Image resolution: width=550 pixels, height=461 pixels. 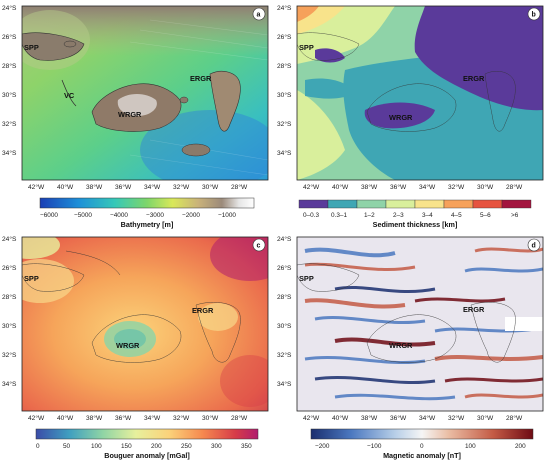 I want to click on no-data-gap, so click(x=524, y=324).